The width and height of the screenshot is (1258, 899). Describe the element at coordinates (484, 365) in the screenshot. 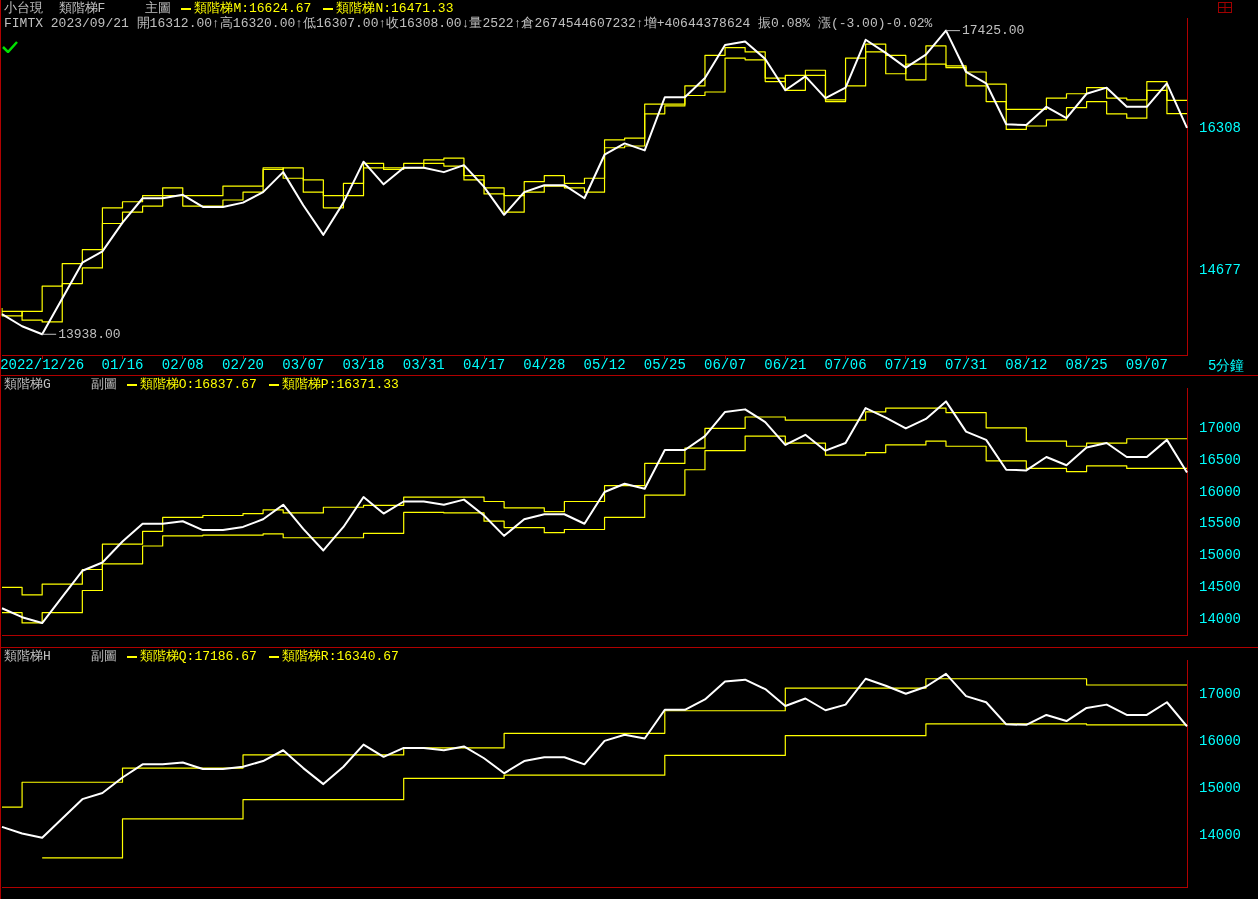

I see `x-tick-label: 04/17` at that location.